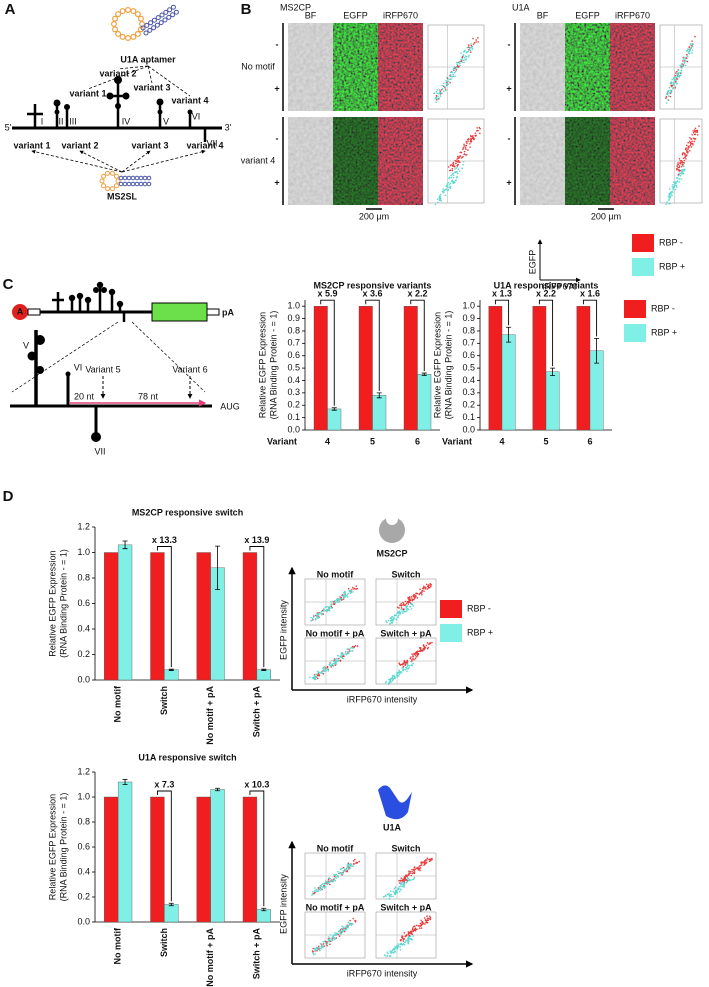 Image resolution: width=709 pixels, height=987 pixels. Describe the element at coordinates (83, 796) in the screenshot. I see `y-tick-label: 1.0` at that location.